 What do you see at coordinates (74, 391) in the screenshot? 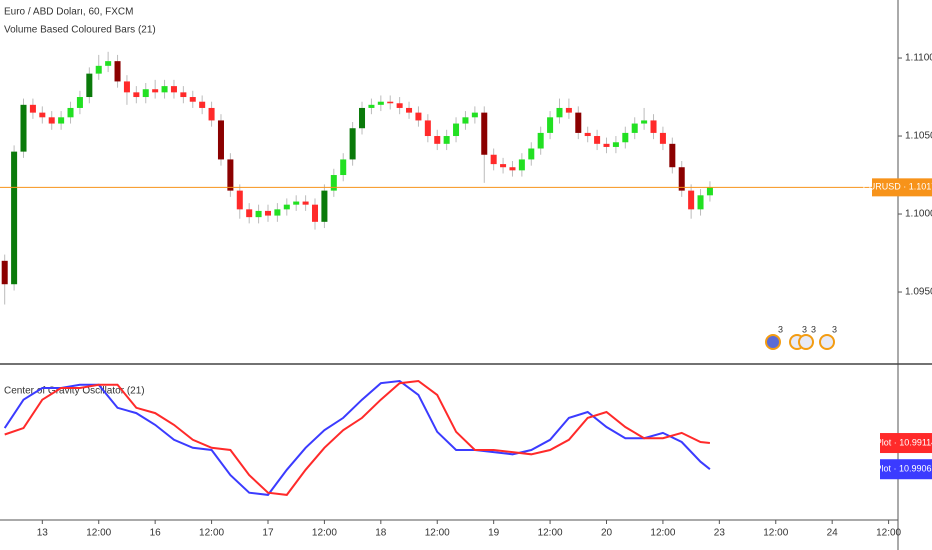
I see `oscillator-label: Center of Gravity Oscillator (21)` at bounding box center [74, 391].